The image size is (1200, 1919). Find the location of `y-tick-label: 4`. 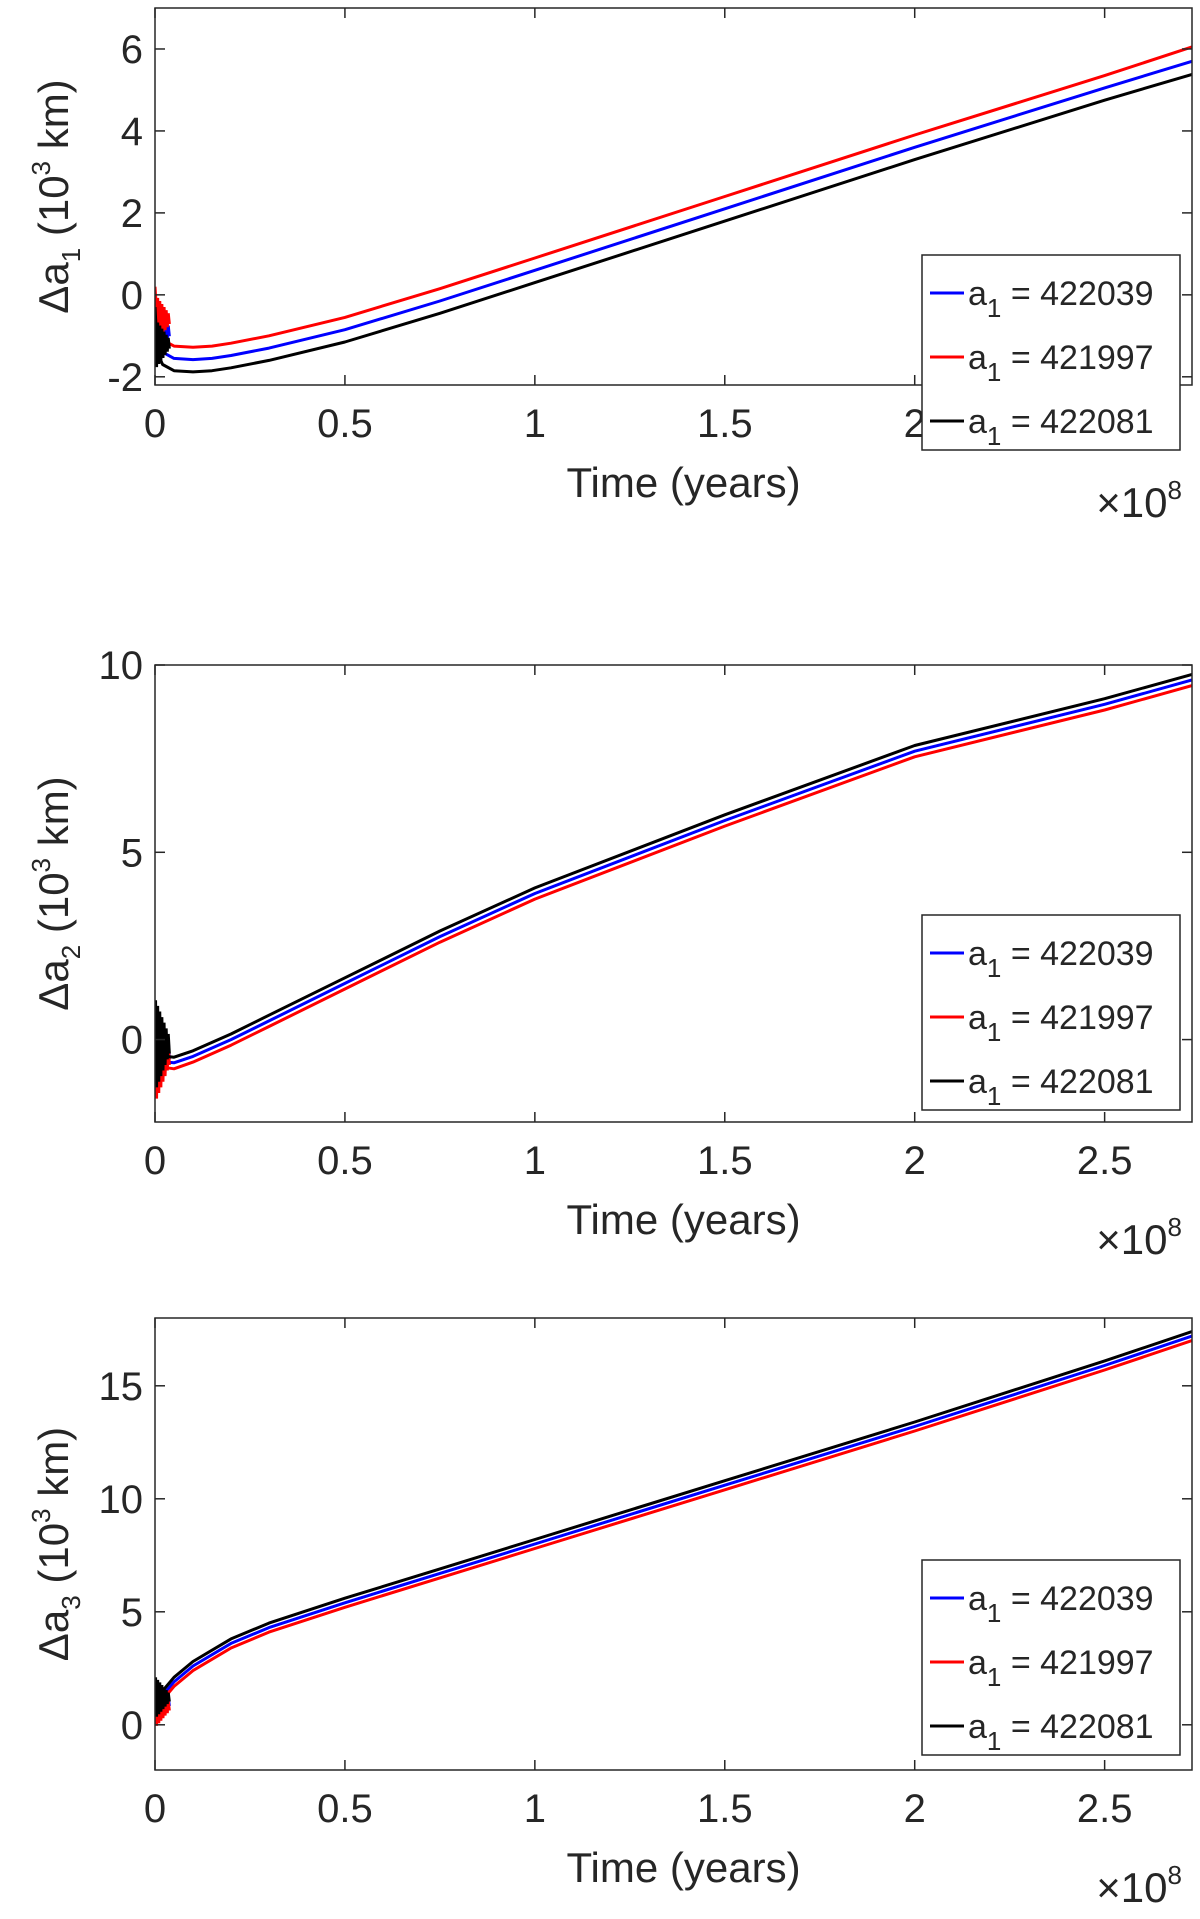

y-tick-label: 4 is located at coordinates (132, 132).